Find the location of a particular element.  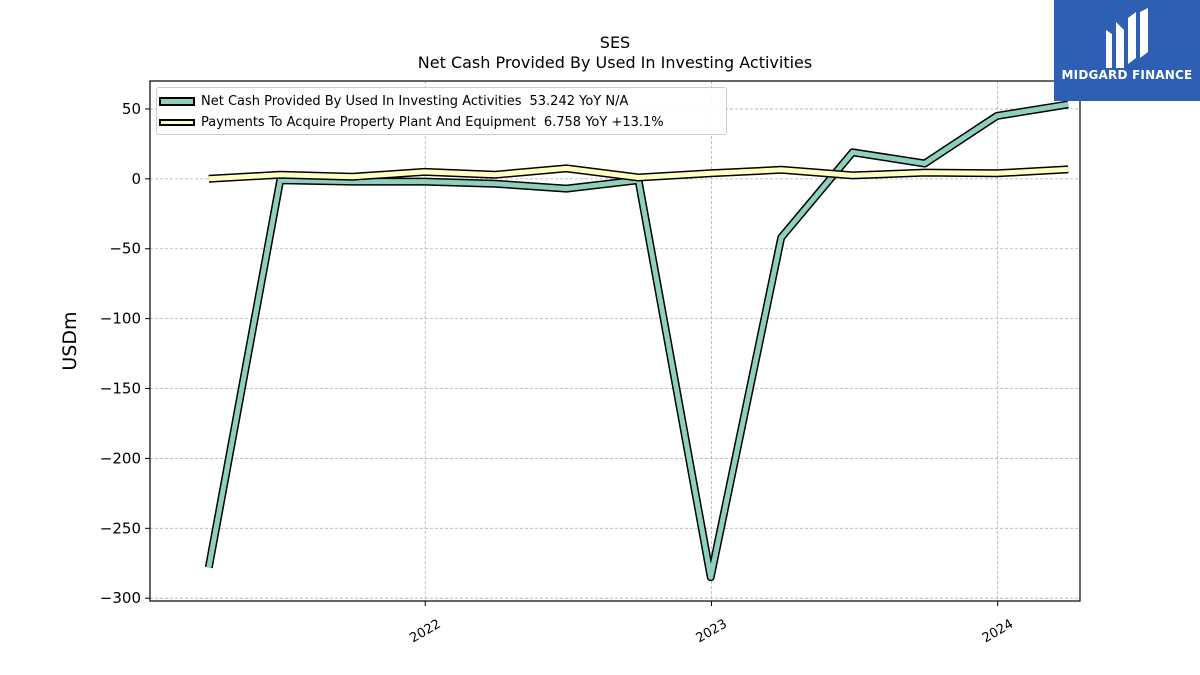

y-tick-label: 50 is located at coordinates (131, 109).